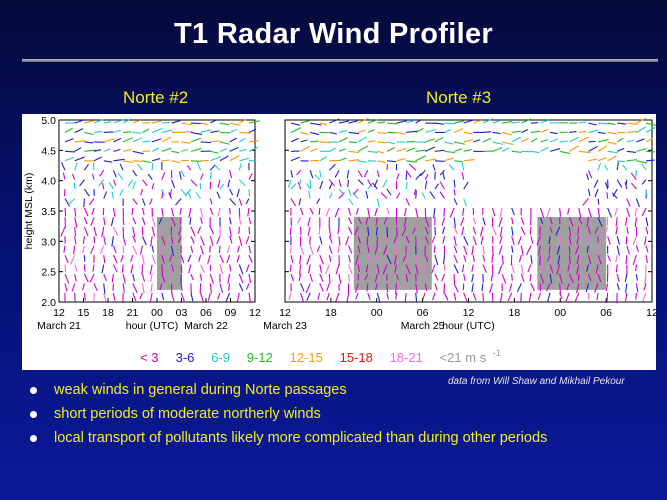 The height and width of the screenshot is (500, 667). What do you see at coordinates (340, 60) in the screenshot?
I see `title-rule` at bounding box center [340, 60].